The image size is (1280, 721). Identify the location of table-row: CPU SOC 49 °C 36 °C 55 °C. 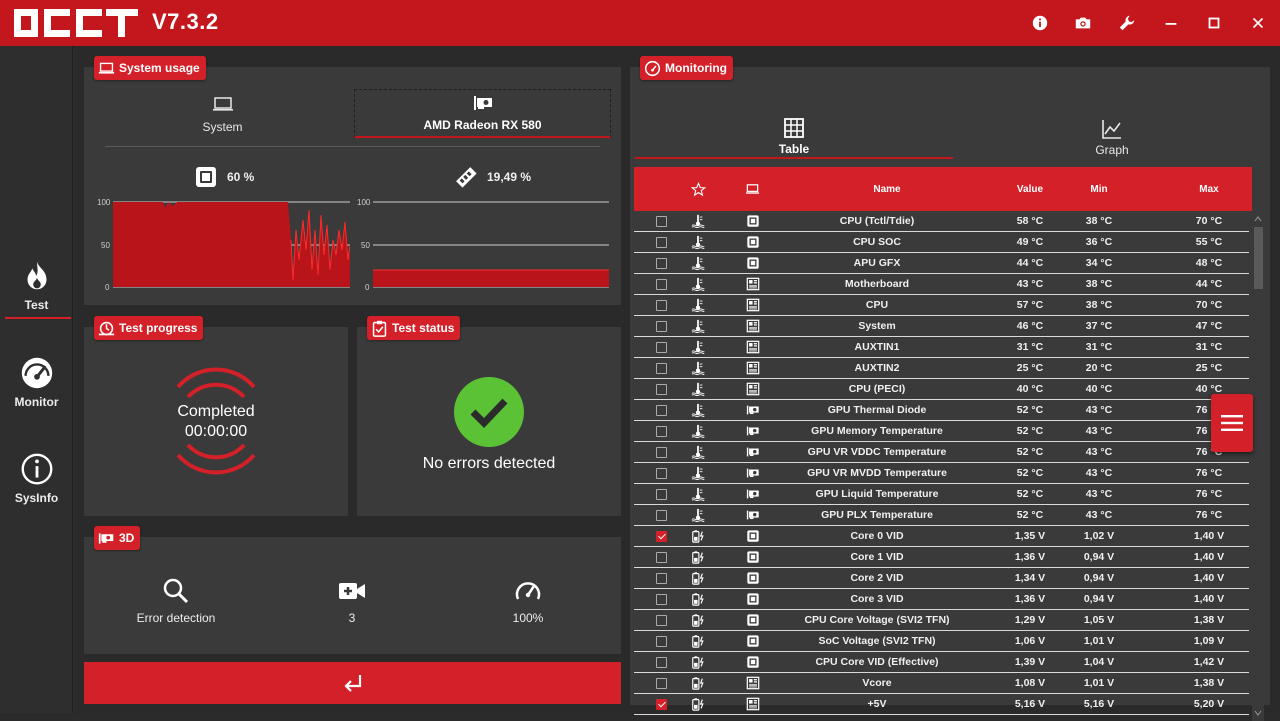
(941, 242).